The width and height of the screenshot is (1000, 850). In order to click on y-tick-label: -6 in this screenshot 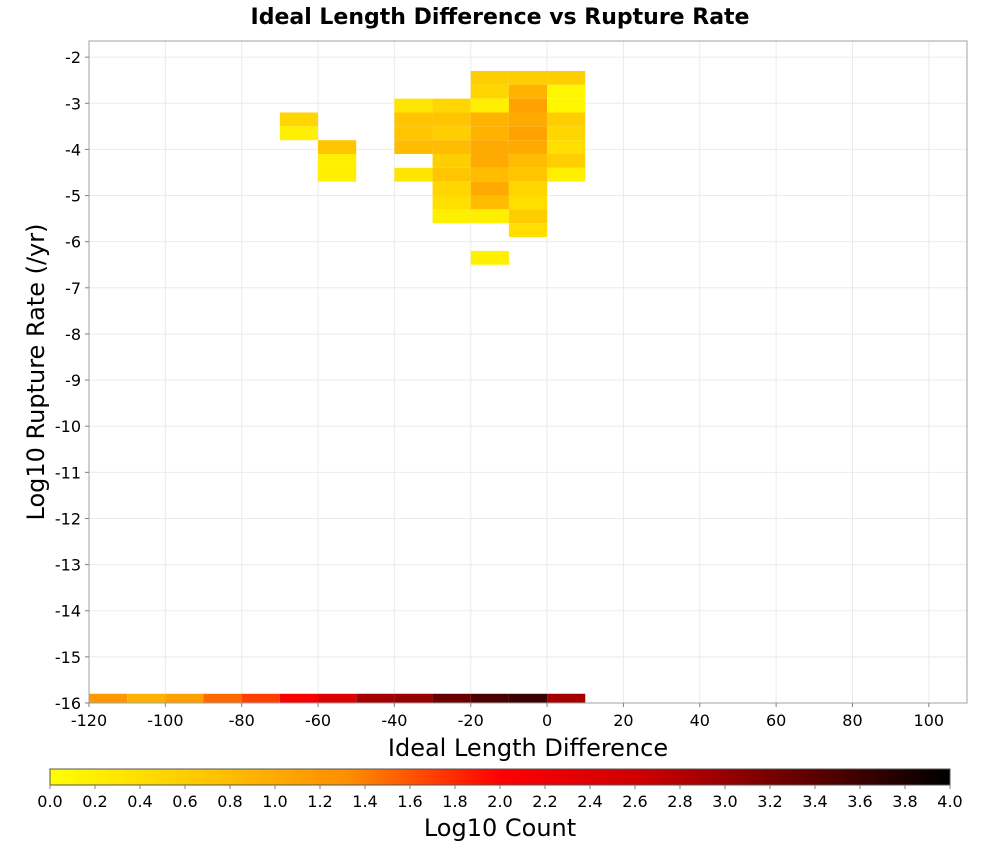, I will do `click(73, 242)`.